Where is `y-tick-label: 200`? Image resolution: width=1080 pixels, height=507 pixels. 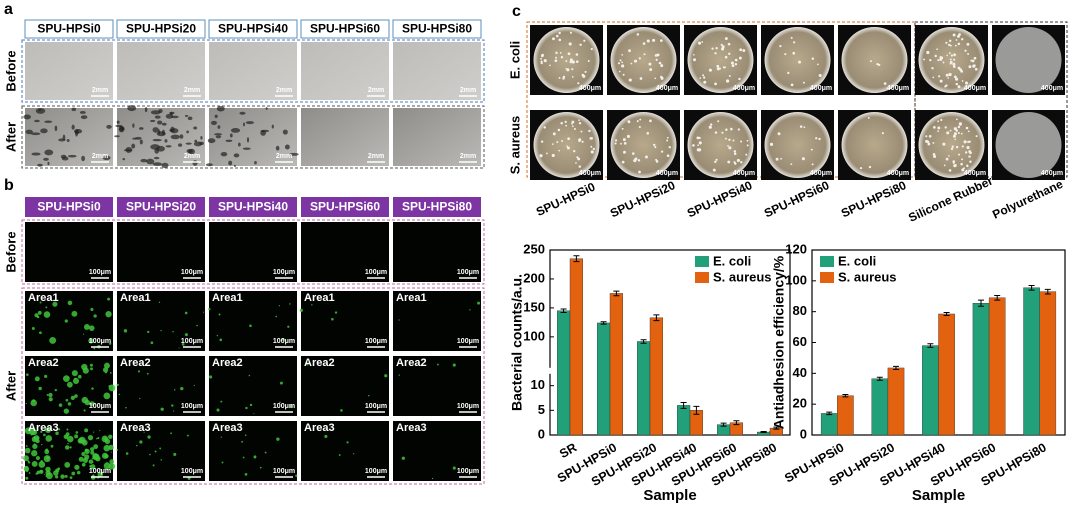 y-tick-label: 200 is located at coordinates (534, 277).